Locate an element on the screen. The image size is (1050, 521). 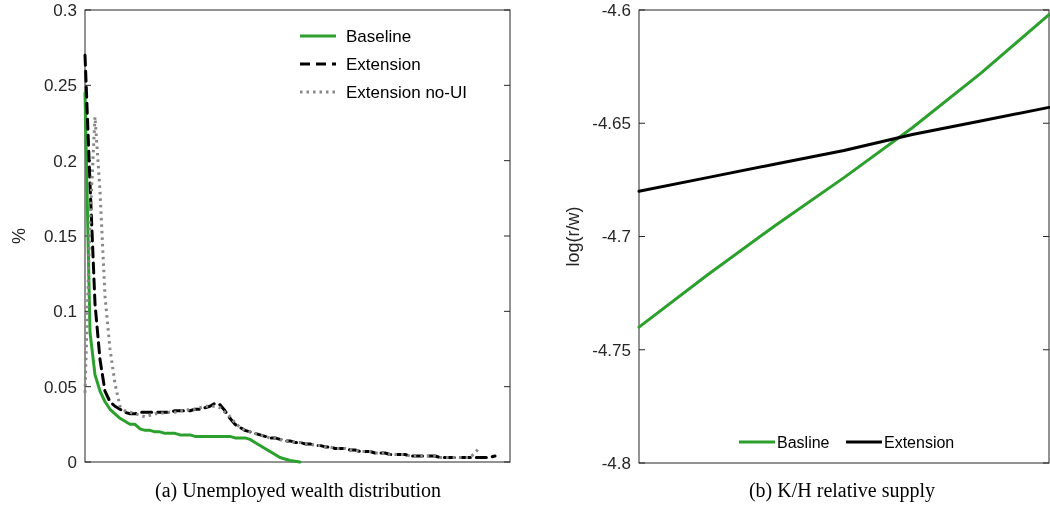
legend-label: Extension no-UI is located at coordinates (406, 92).